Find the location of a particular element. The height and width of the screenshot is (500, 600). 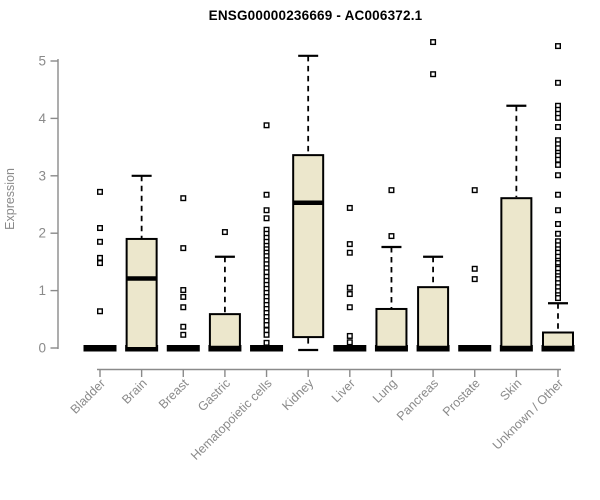

zero-bar-bladder is located at coordinates (100, 348).